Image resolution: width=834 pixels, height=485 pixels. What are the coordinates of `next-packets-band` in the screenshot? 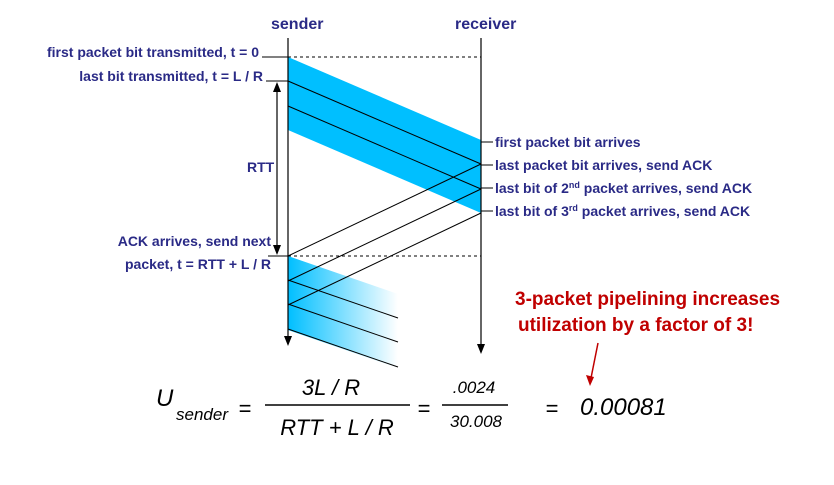 It's located at (343, 312).